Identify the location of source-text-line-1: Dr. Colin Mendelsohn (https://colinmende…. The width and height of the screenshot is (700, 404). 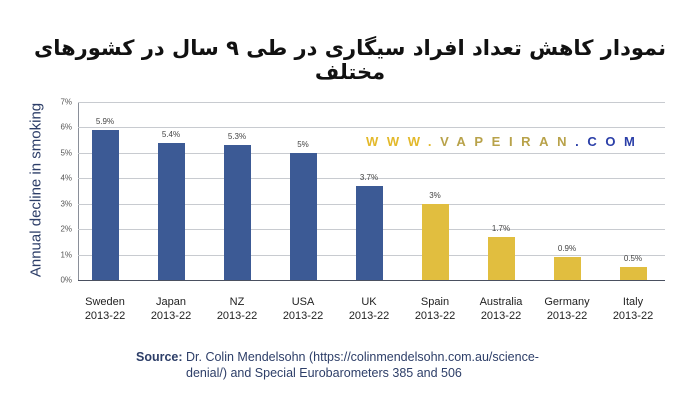
(362, 357).